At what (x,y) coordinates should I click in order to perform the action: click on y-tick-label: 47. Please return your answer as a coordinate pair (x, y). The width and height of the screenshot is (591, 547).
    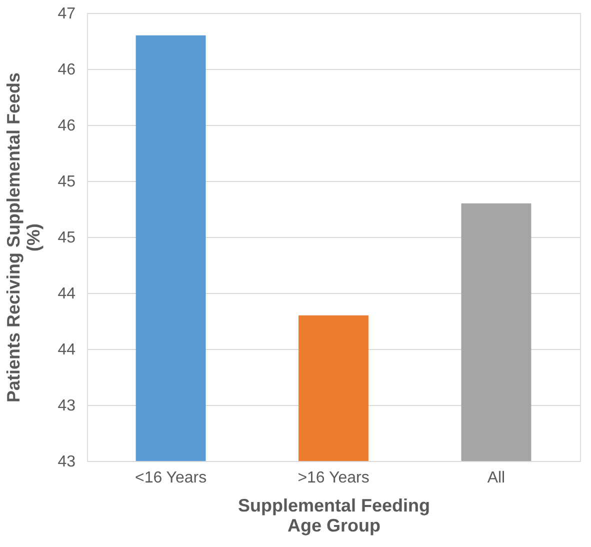
    Looking at the image, I should click on (67, 14).